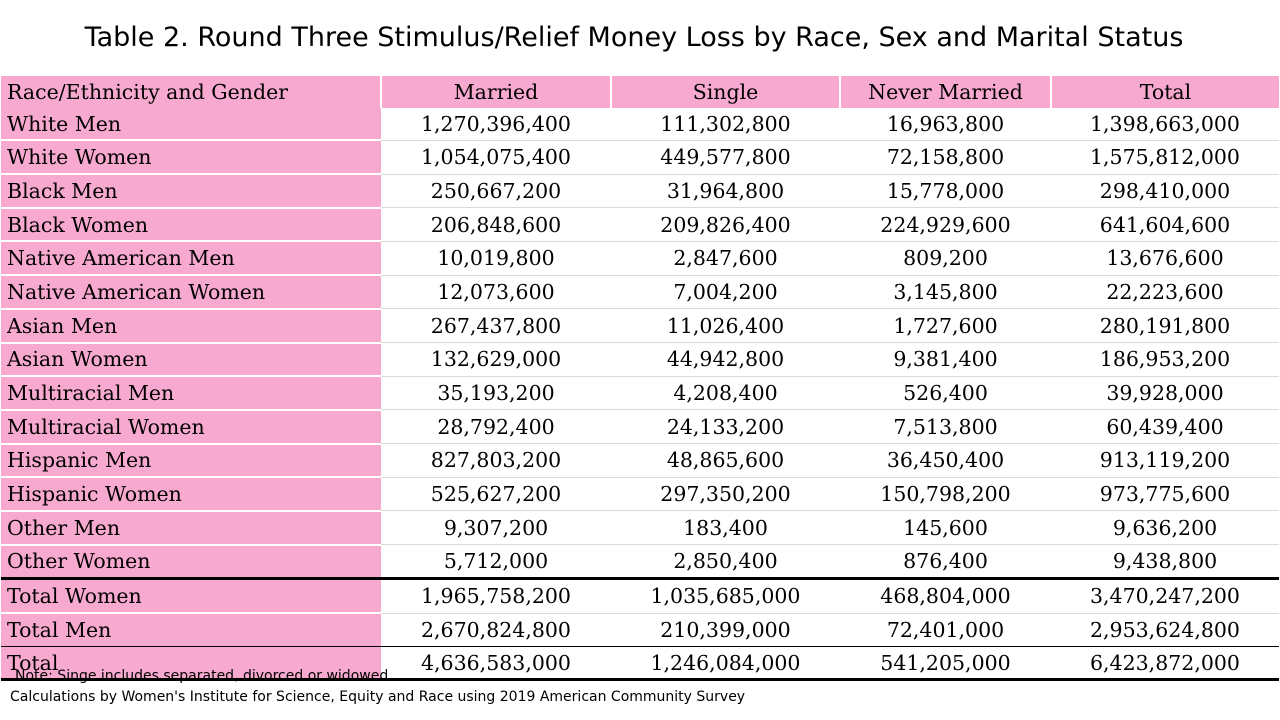  What do you see at coordinates (945, 392) in the screenshot?
I see `cell-never-married: 526,400` at bounding box center [945, 392].